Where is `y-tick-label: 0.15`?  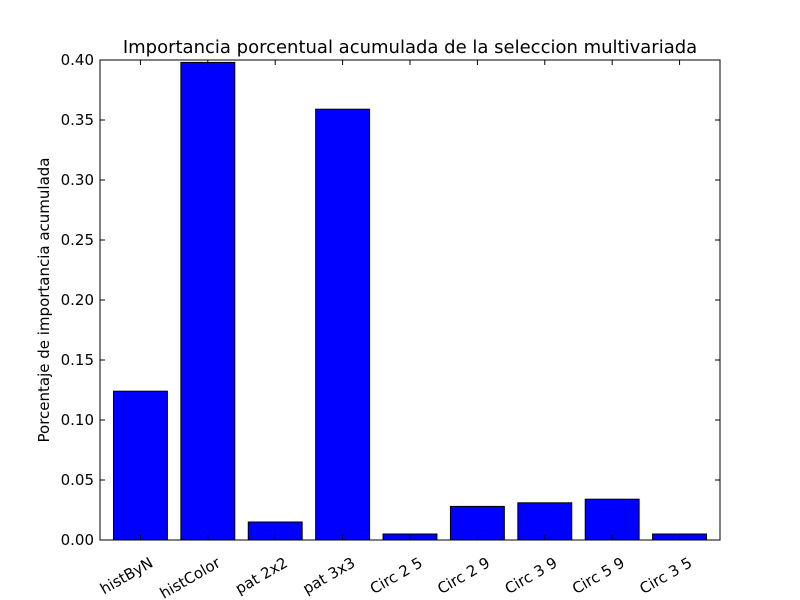 y-tick-label: 0.15 is located at coordinates (77, 360).